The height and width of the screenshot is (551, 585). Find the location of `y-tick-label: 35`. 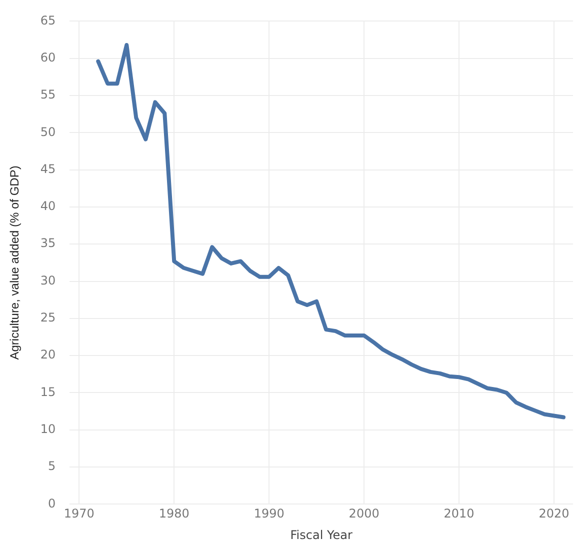

y-tick-label: 35 is located at coordinates (48, 243).